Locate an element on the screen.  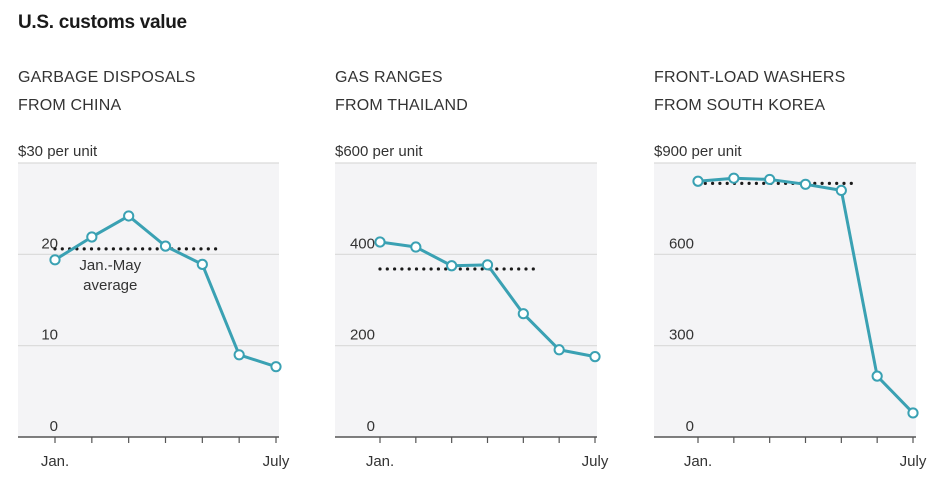
chart-title: U.S. customs value is located at coordinates (102, 22).